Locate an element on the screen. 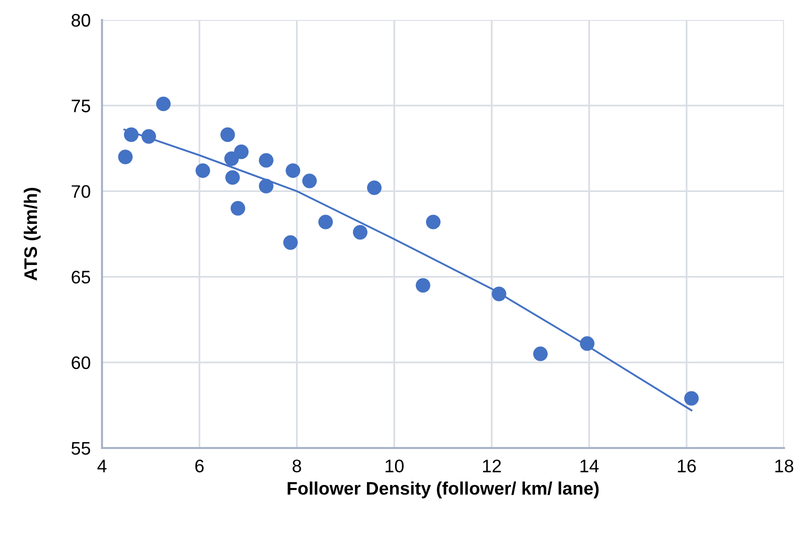 The height and width of the screenshot is (536, 803). x-tick-label: 6 is located at coordinates (199, 466).